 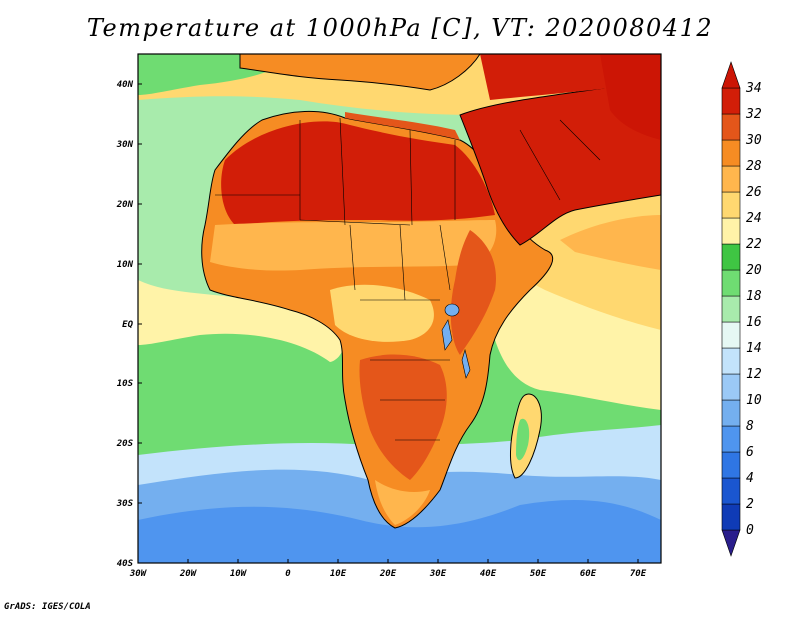 What do you see at coordinates (338, 574) in the screenshot?
I see `lon-label: 10E` at bounding box center [338, 574].